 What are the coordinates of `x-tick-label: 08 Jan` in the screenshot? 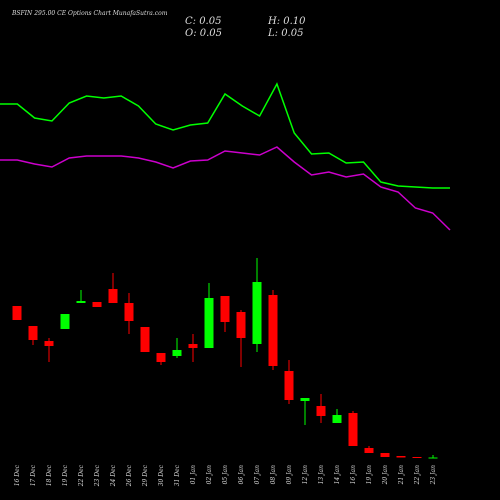 It's located at (273, 475).